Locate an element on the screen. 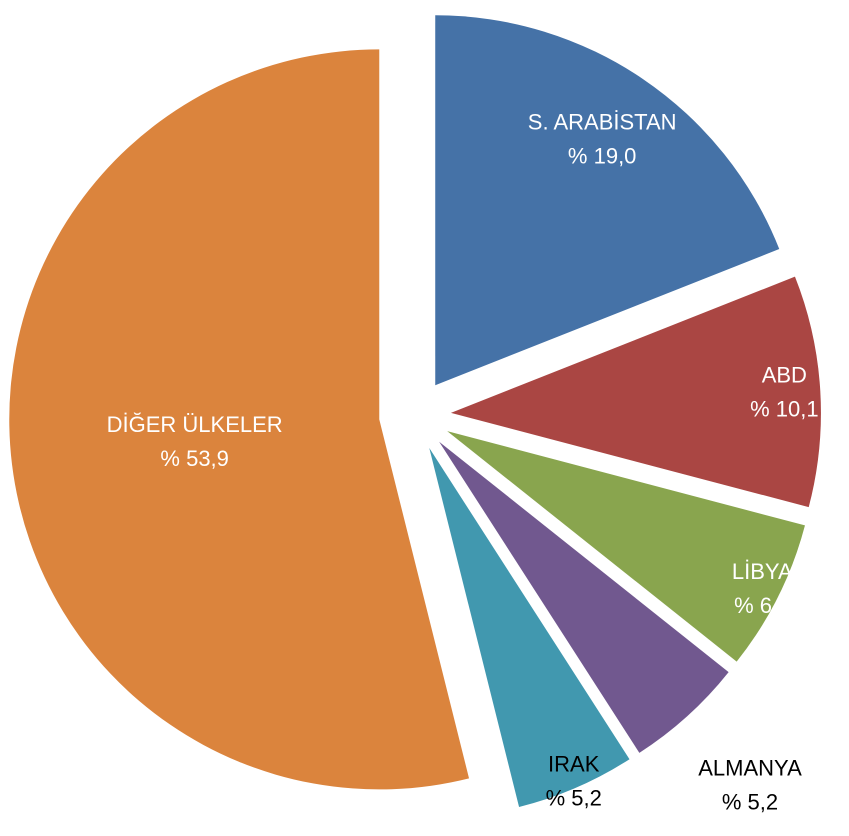 This screenshot has height=836, width=849. slice-label: ALMANYA is located at coordinates (750, 767).